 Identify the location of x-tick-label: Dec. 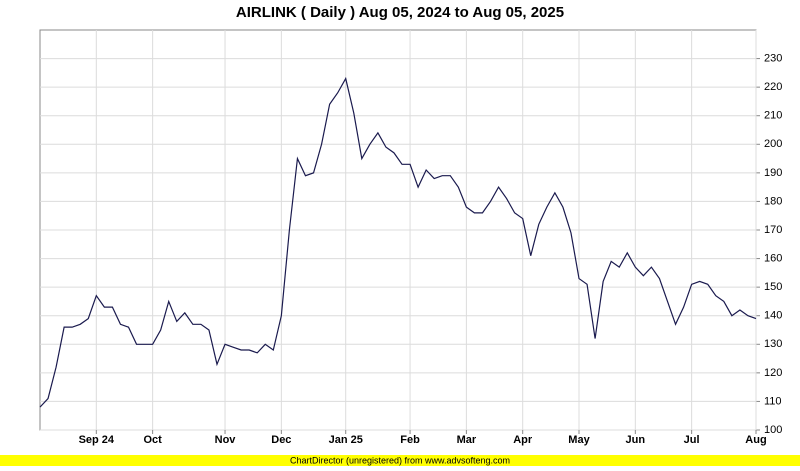
(281, 440).